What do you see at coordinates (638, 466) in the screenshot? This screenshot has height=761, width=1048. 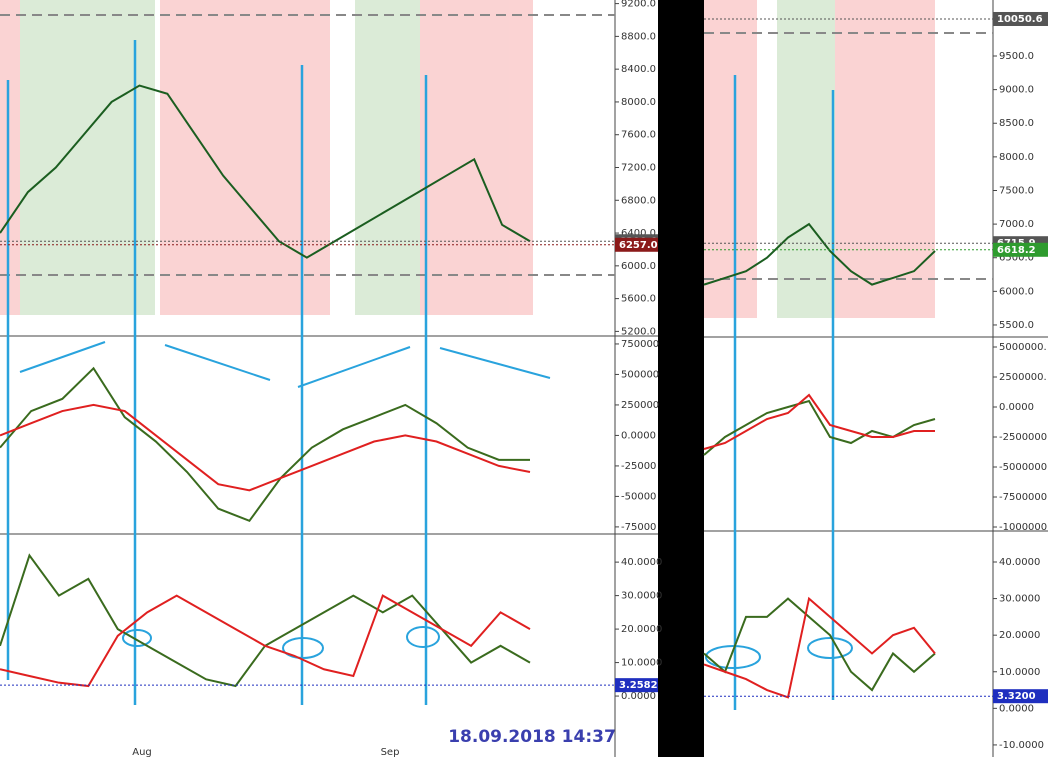 I see `y-tick-label: -25000` at bounding box center [638, 466].